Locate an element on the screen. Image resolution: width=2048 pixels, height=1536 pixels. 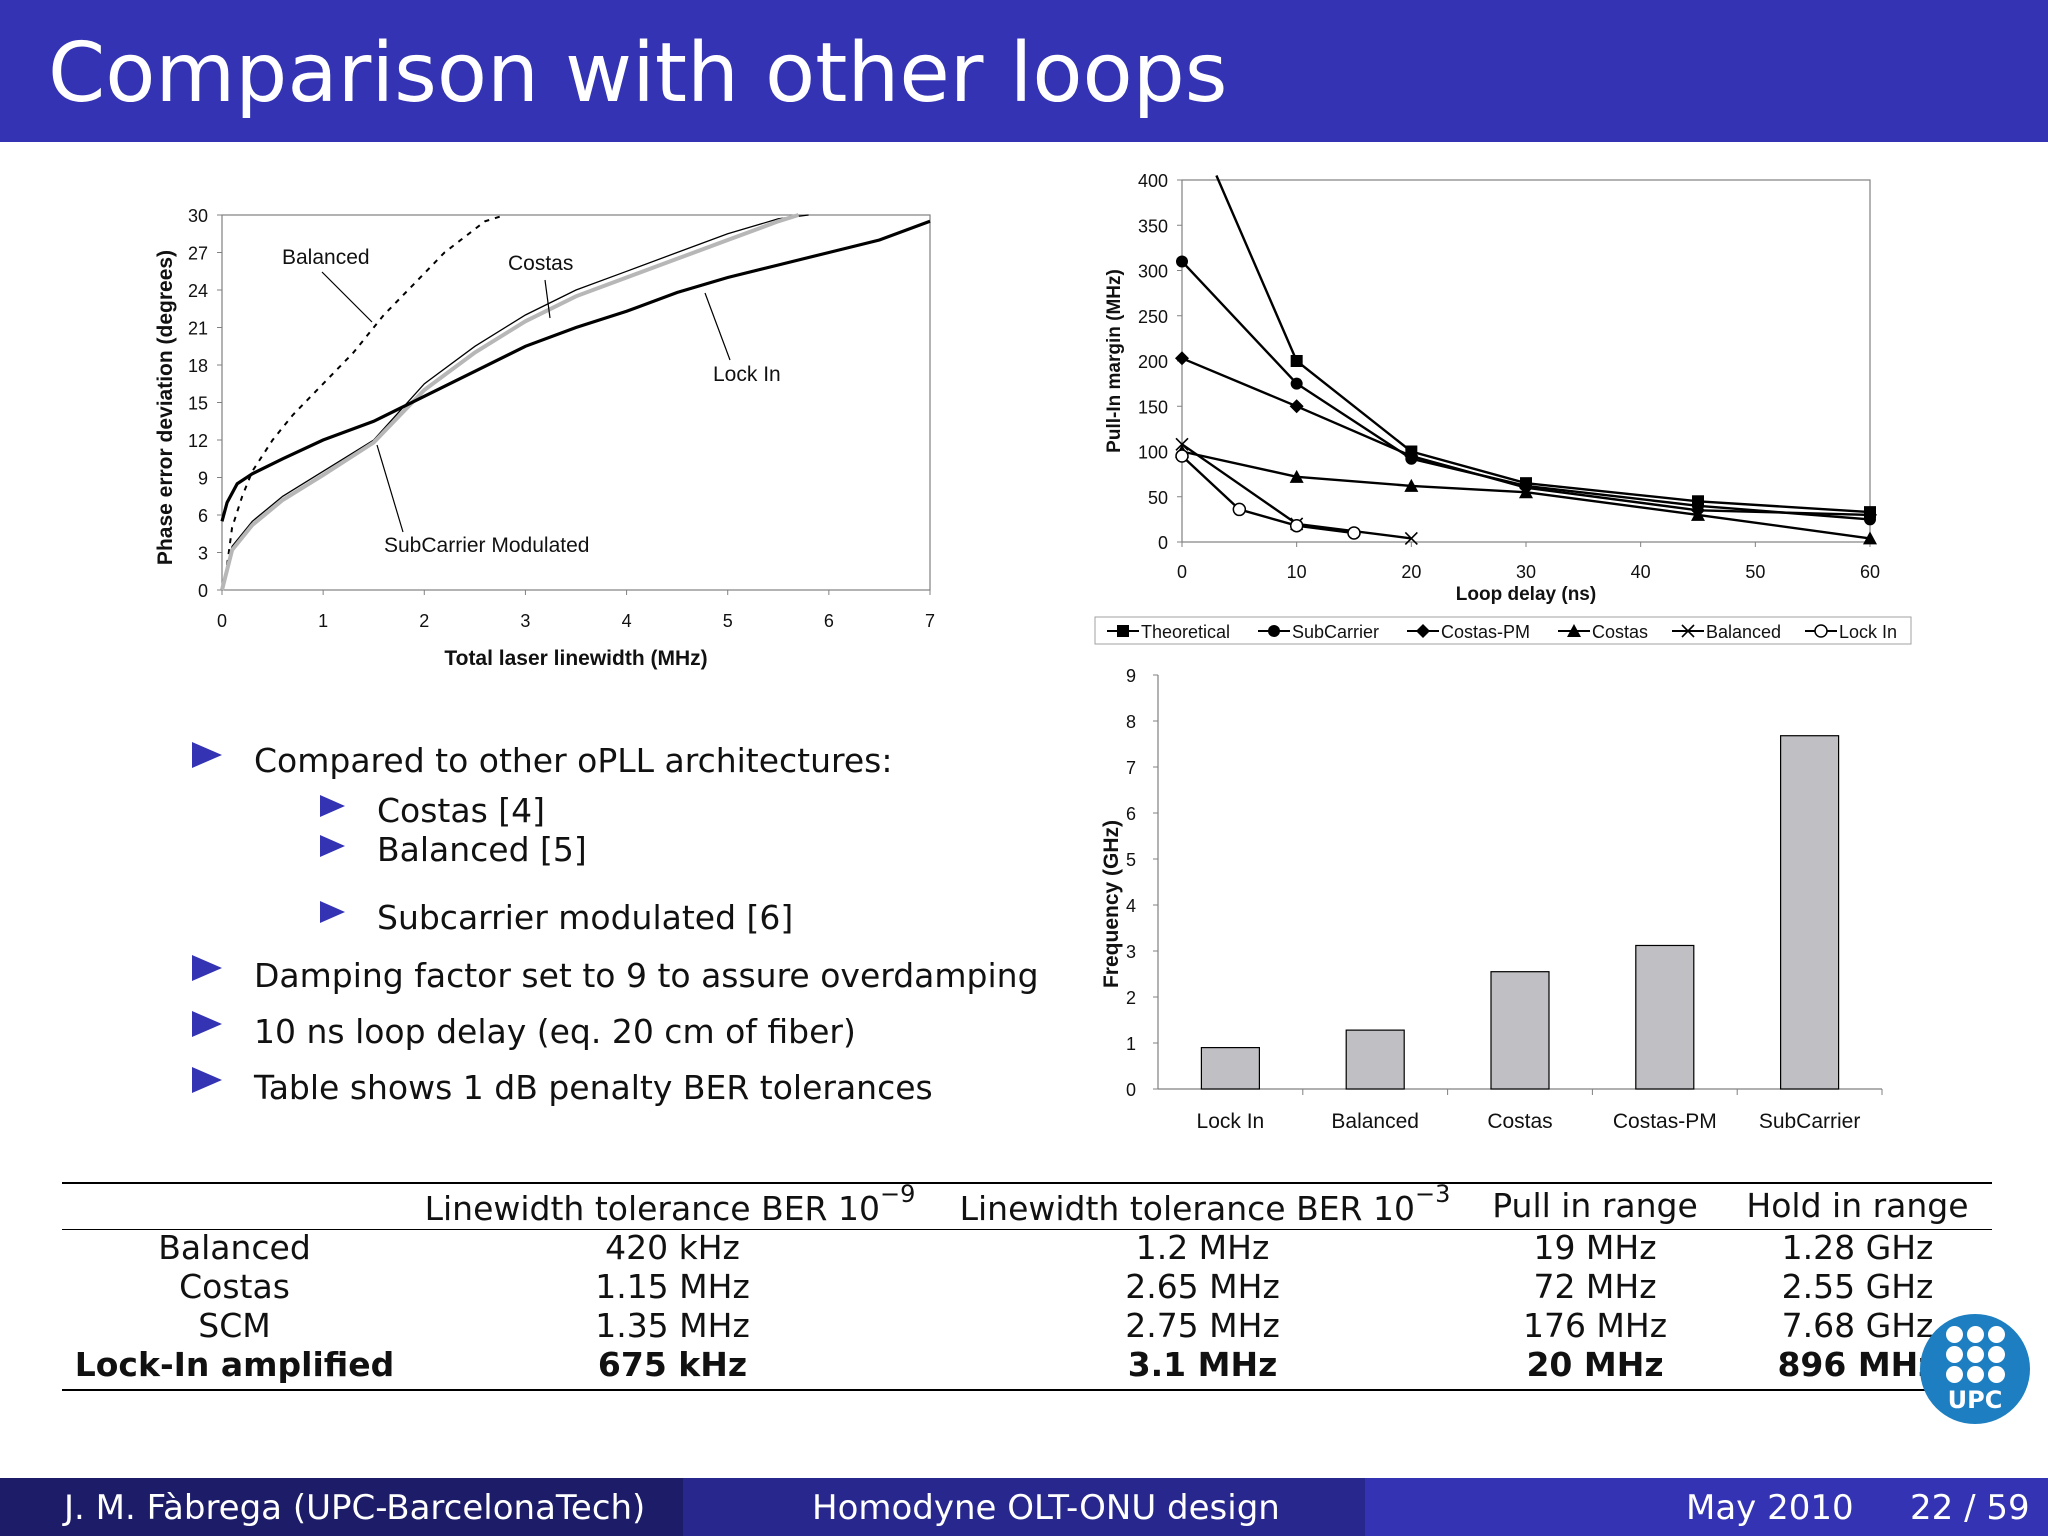
table-cell: 3.1 MHz is located at coordinates (1202, 1364).